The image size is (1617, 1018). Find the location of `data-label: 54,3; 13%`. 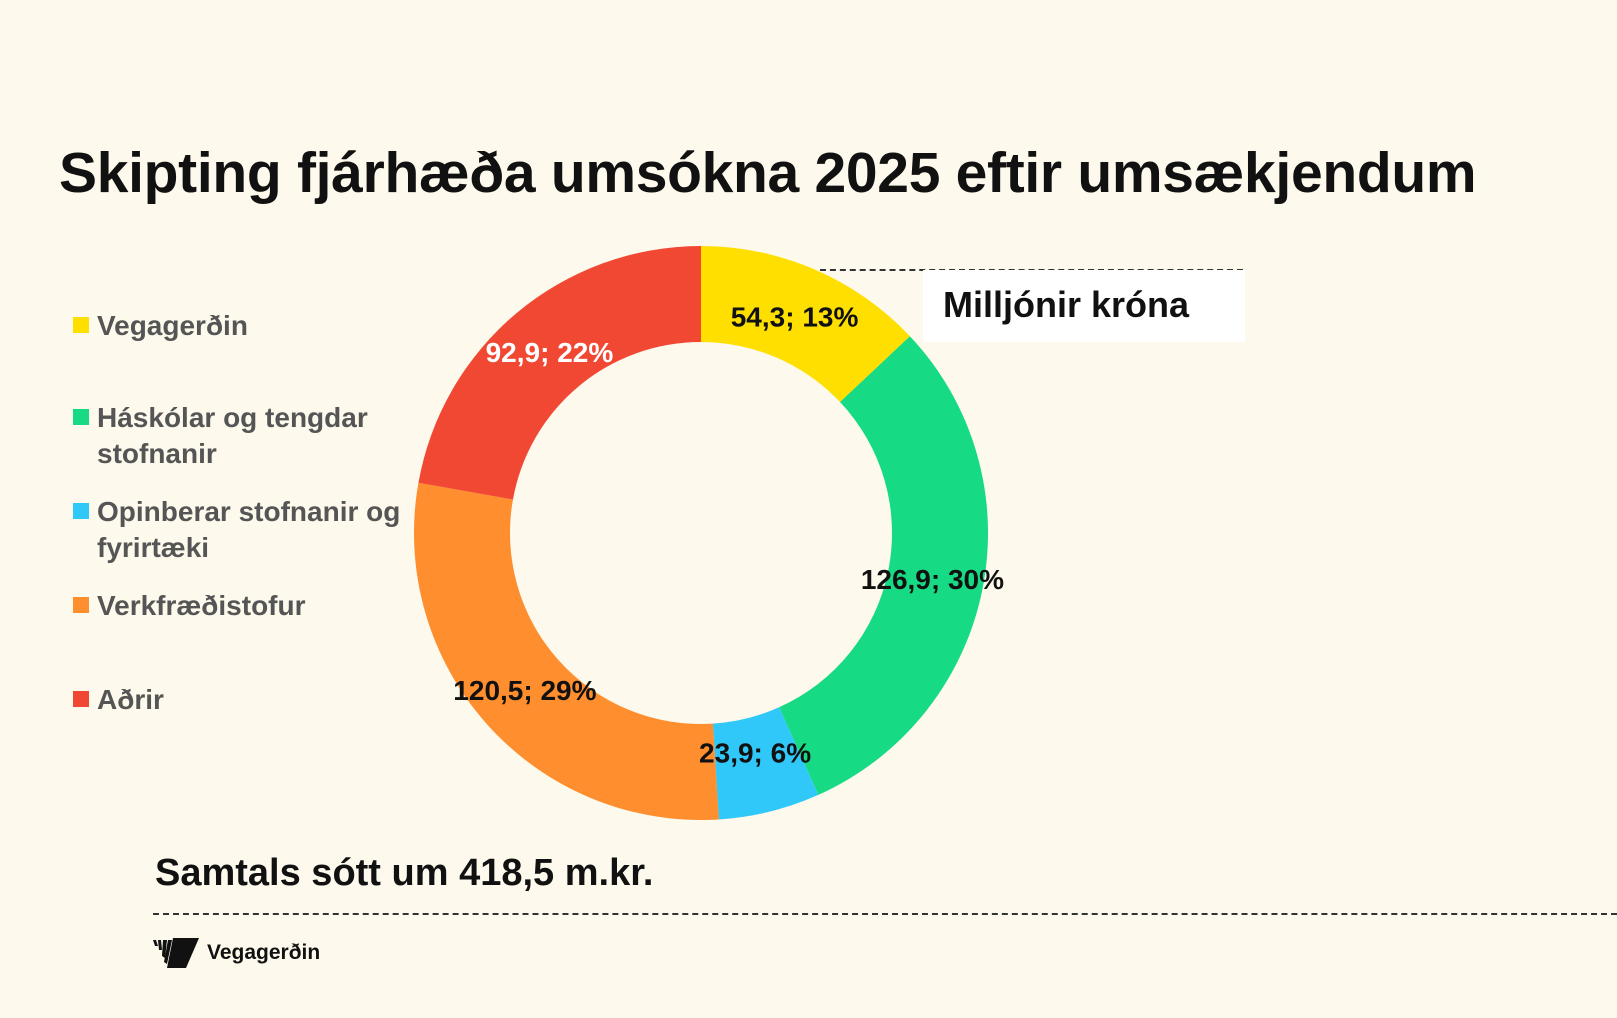

data-label: 54,3; 13% is located at coordinates (795, 316).